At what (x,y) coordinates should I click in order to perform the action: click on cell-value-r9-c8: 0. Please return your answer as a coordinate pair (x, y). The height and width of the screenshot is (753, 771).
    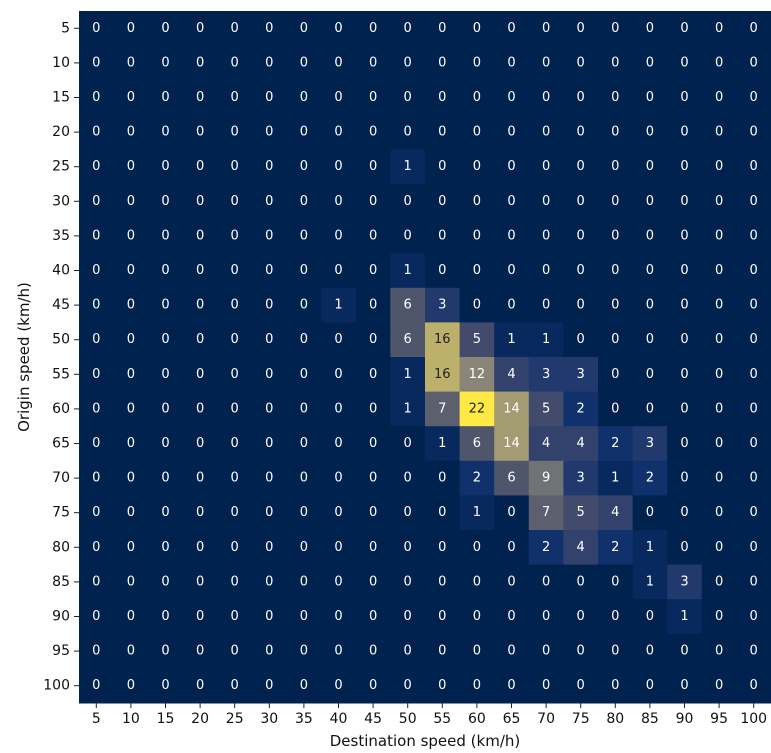
    Looking at the image, I should click on (373, 339).